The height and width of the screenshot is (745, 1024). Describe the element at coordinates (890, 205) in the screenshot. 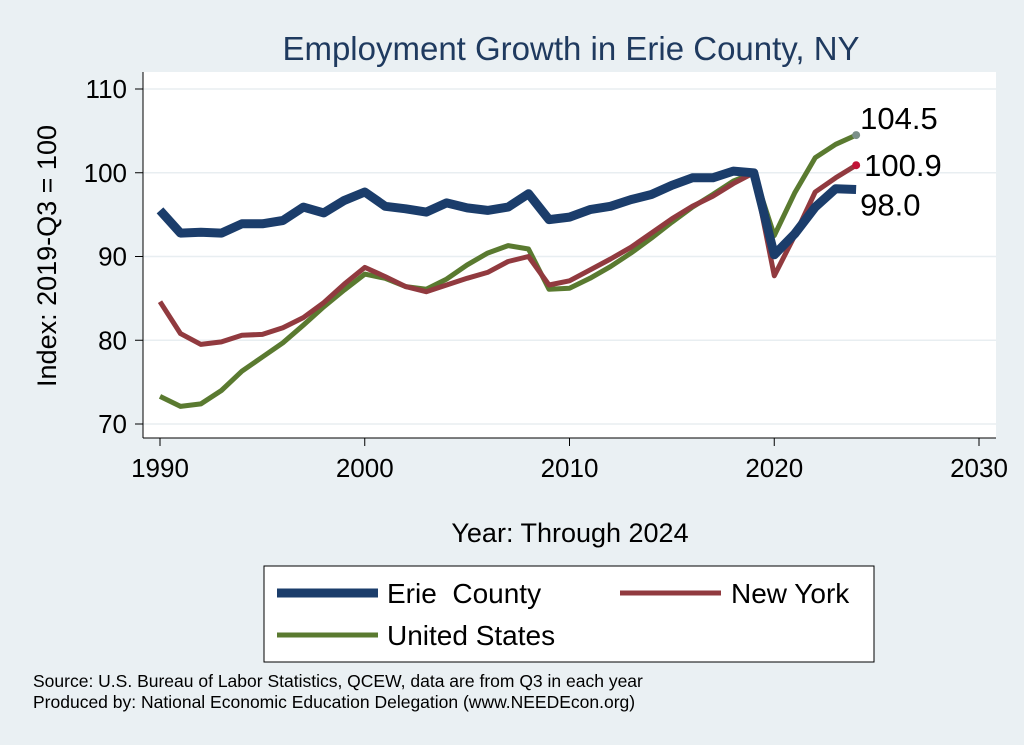

I see `end-label-erie-county: 98.0` at that location.